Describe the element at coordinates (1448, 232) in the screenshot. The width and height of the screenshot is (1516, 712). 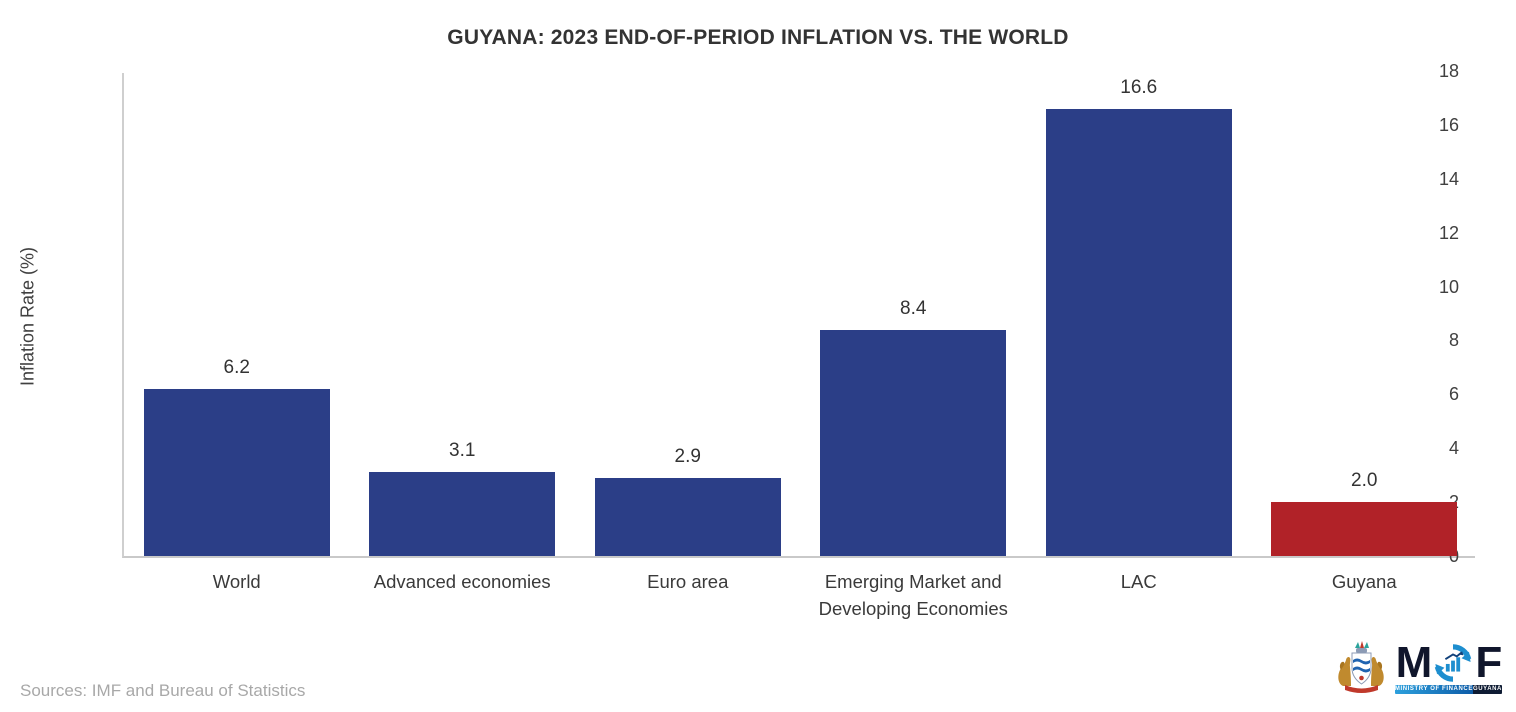
I see `y-tick-label-12: 12` at that location.